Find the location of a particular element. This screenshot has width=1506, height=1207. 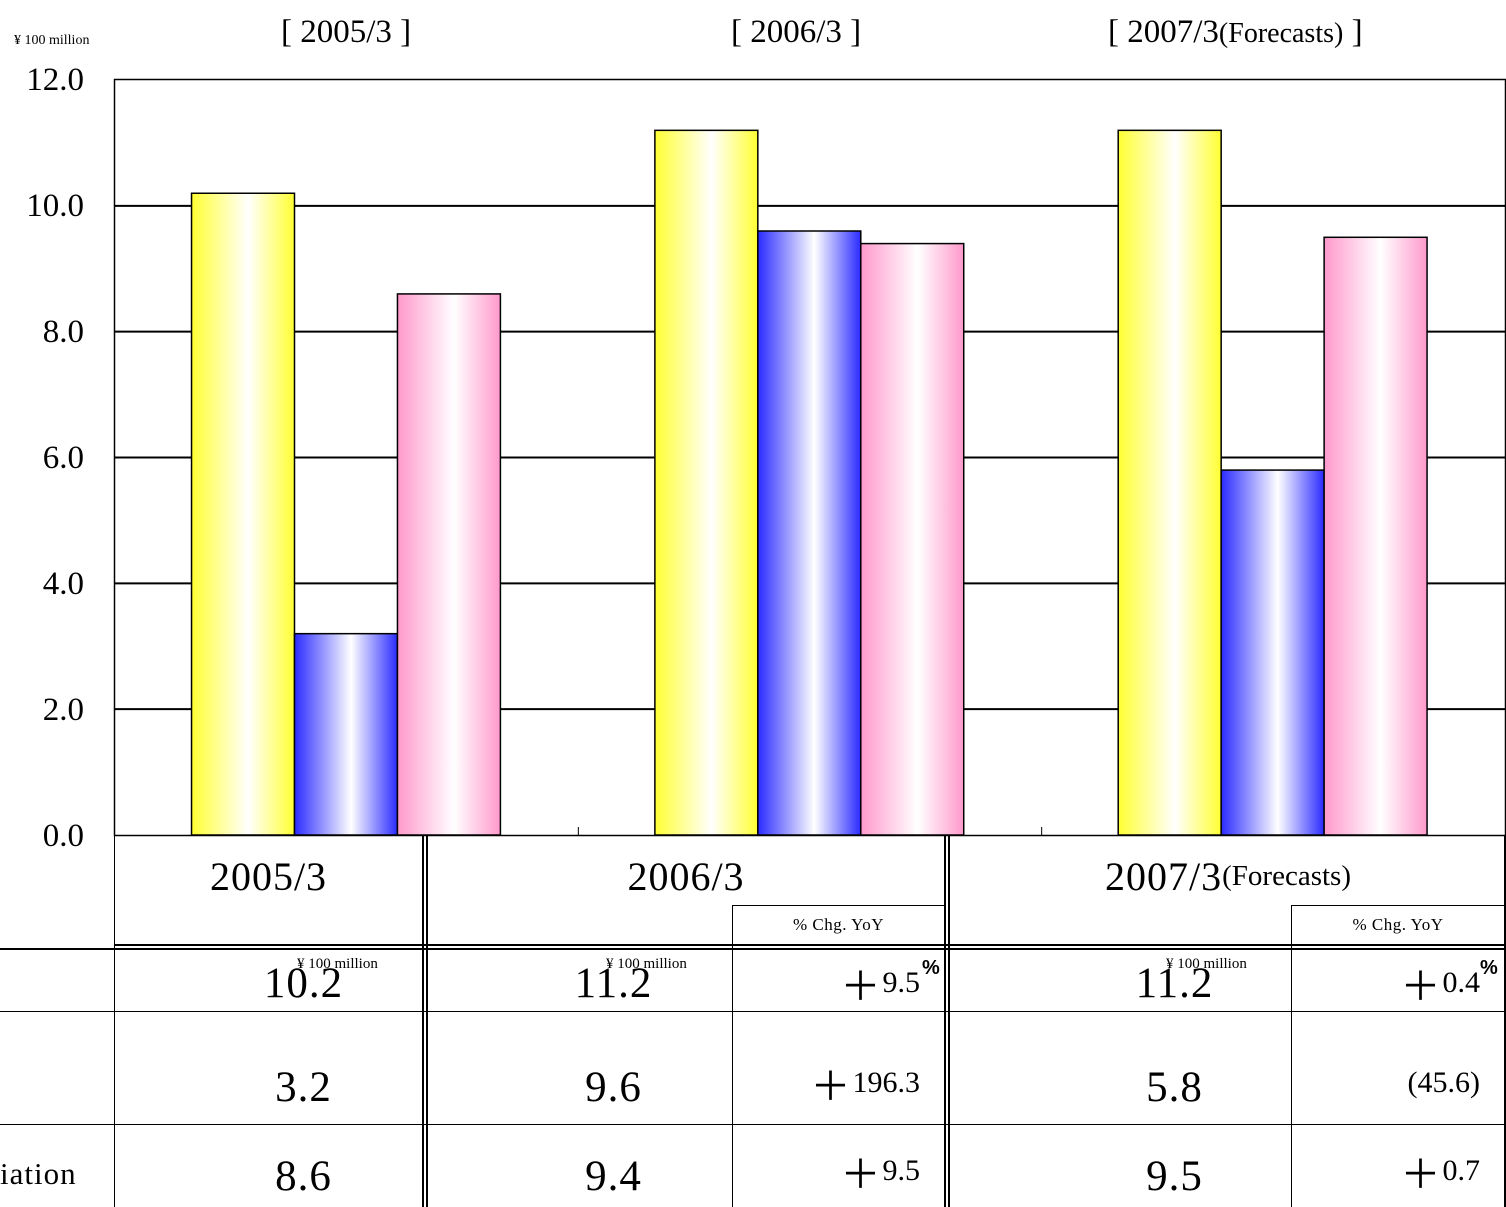

table-header-2005: 2005/3 is located at coordinates (268, 876).